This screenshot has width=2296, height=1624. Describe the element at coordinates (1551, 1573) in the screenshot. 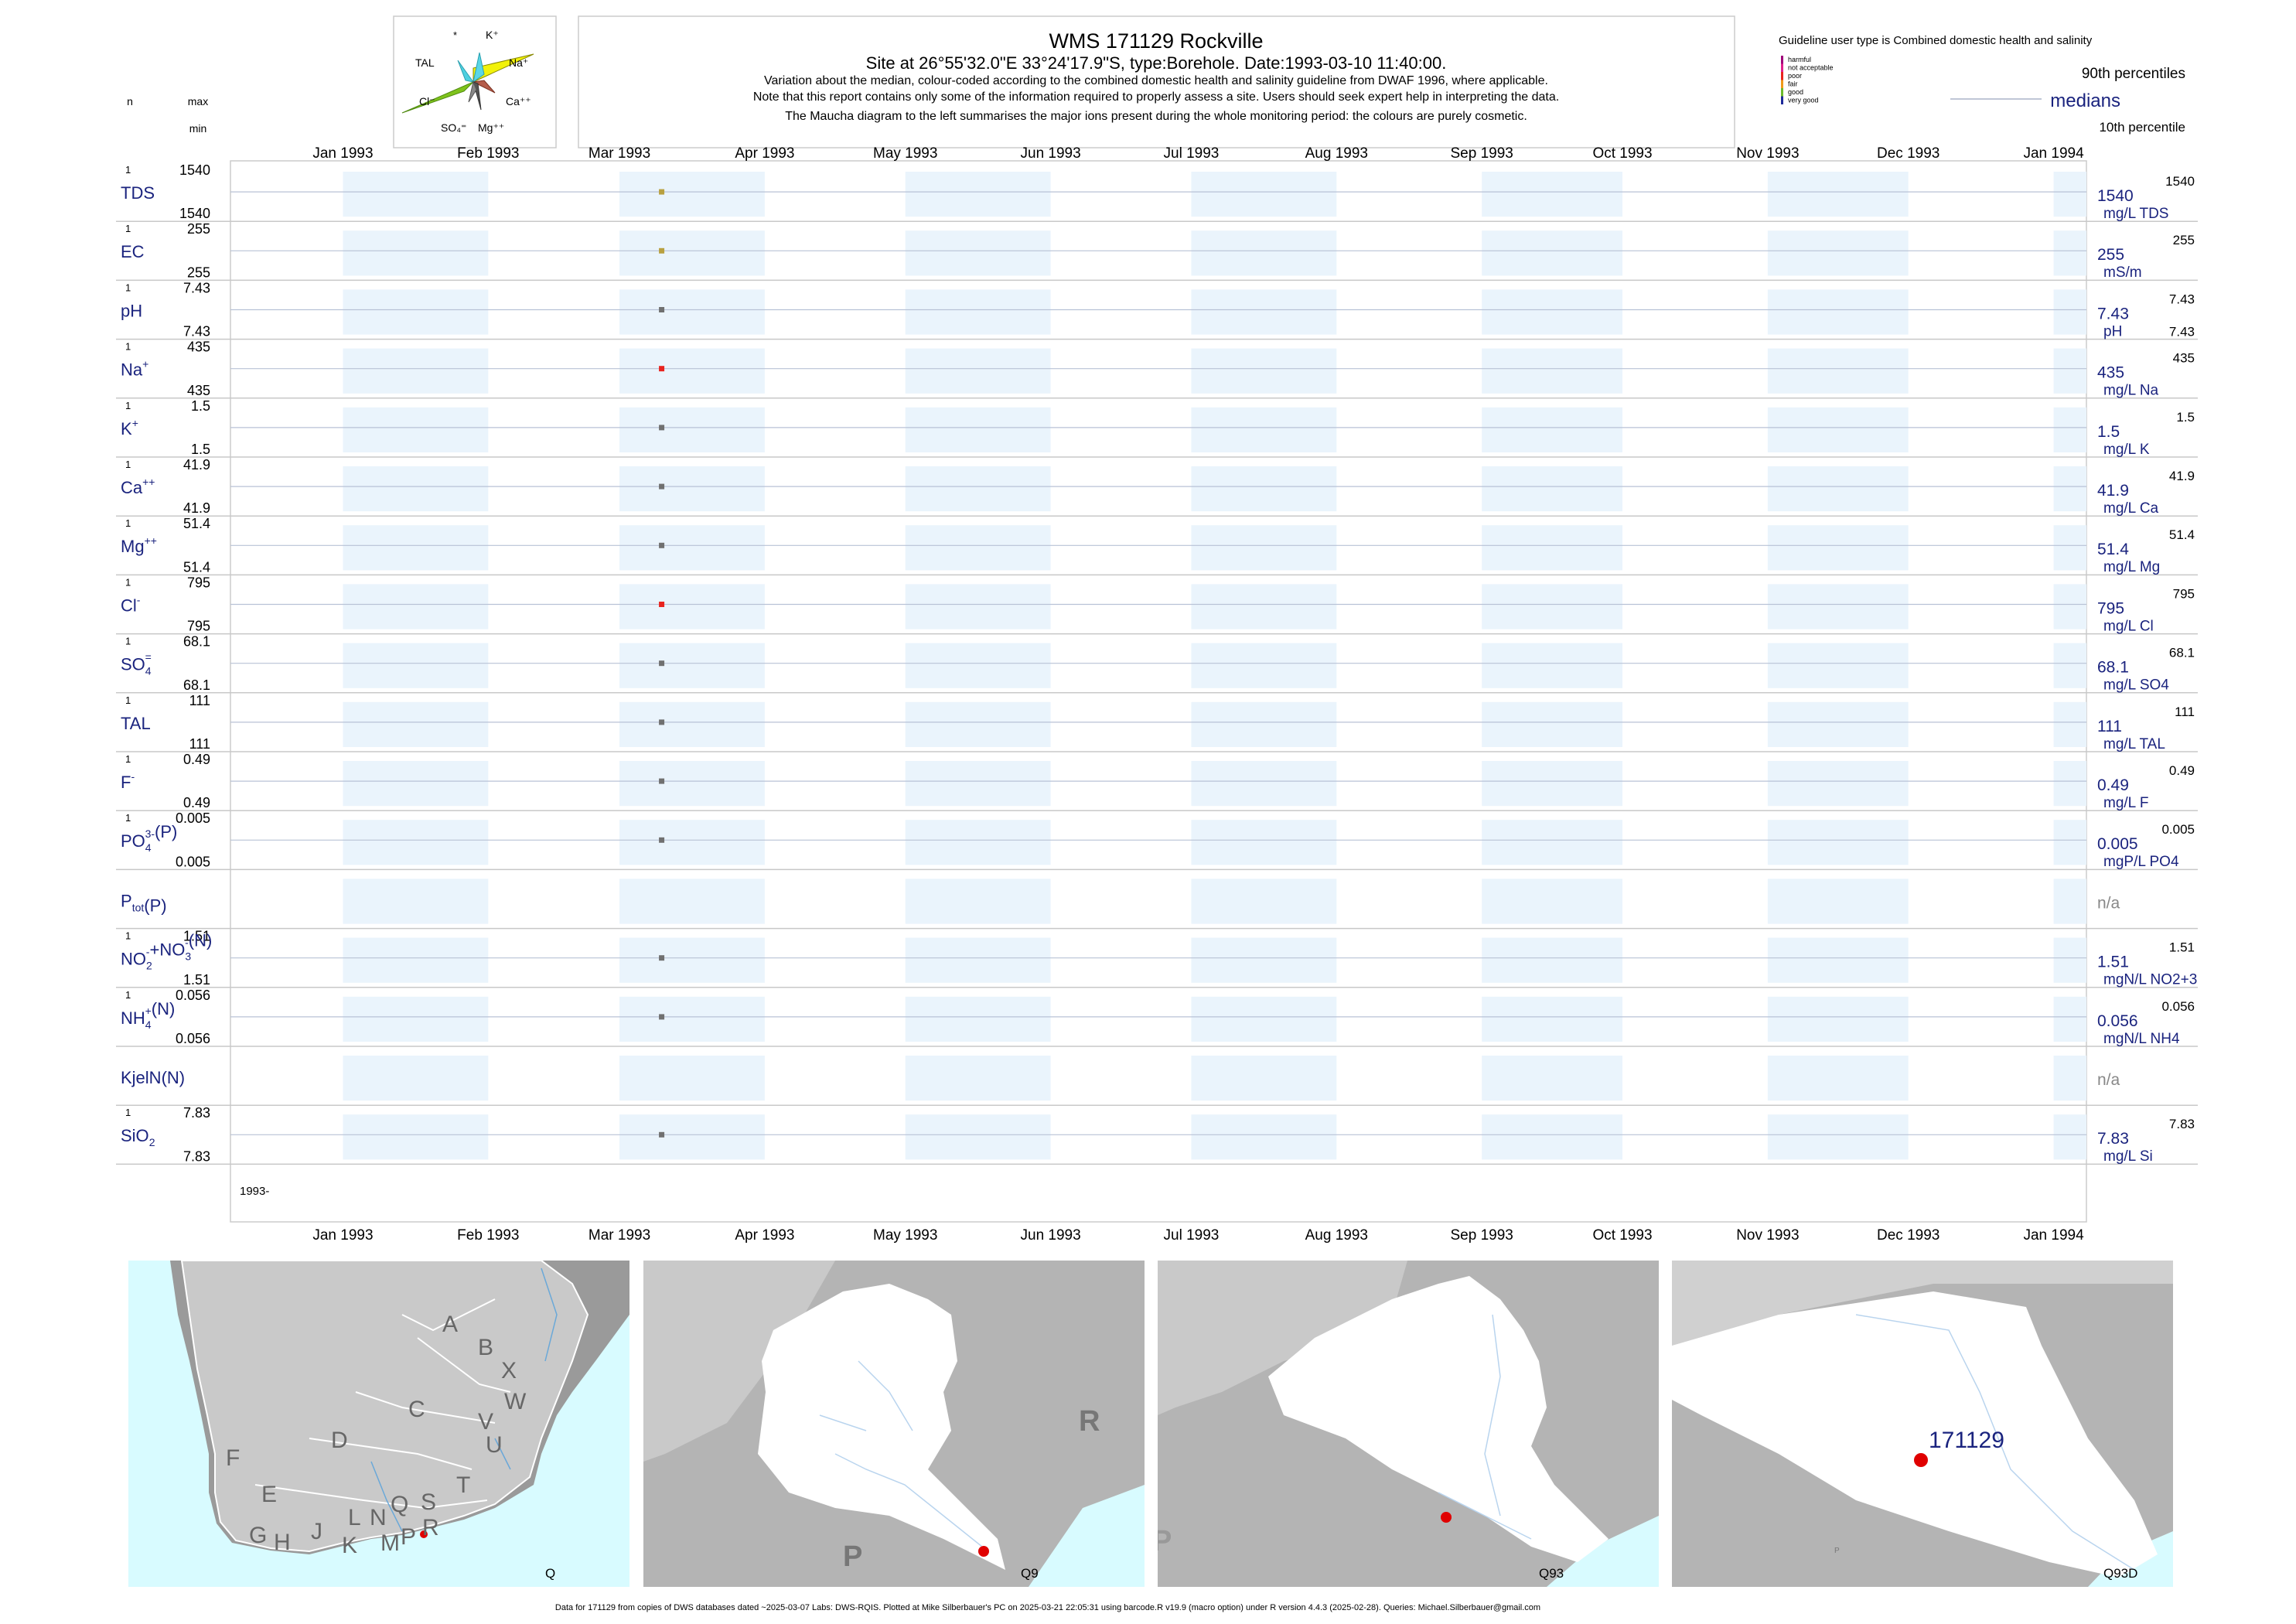

I see `map3-caption: Q93` at that location.